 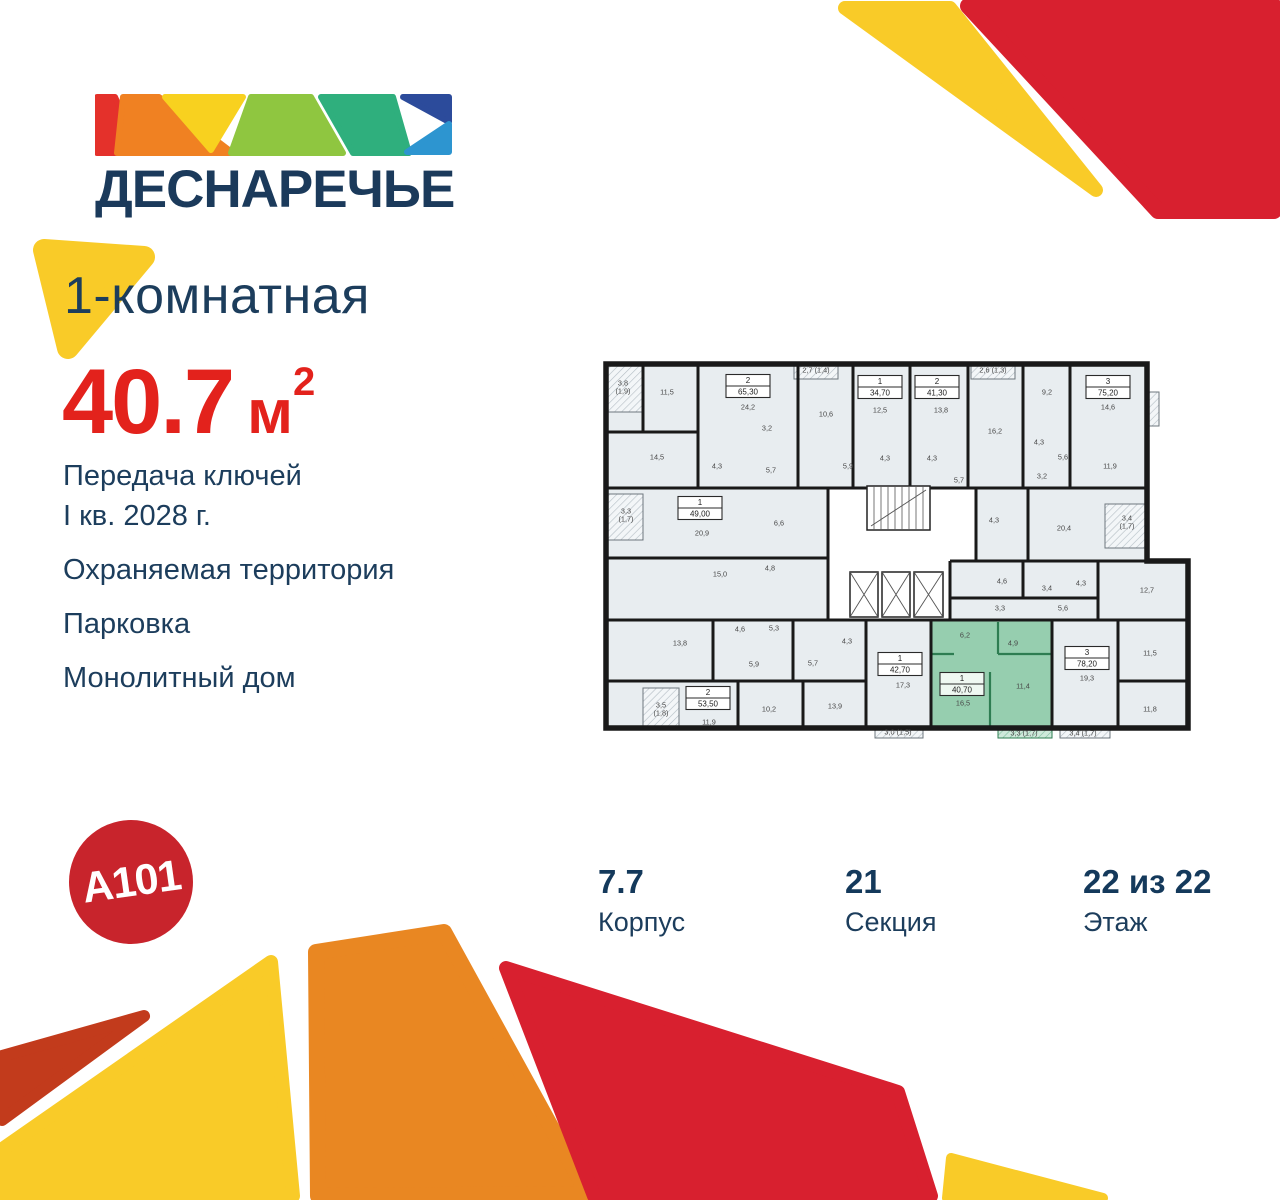 I want to click on feature-item: Монолитный дом, so click(x=179, y=678).